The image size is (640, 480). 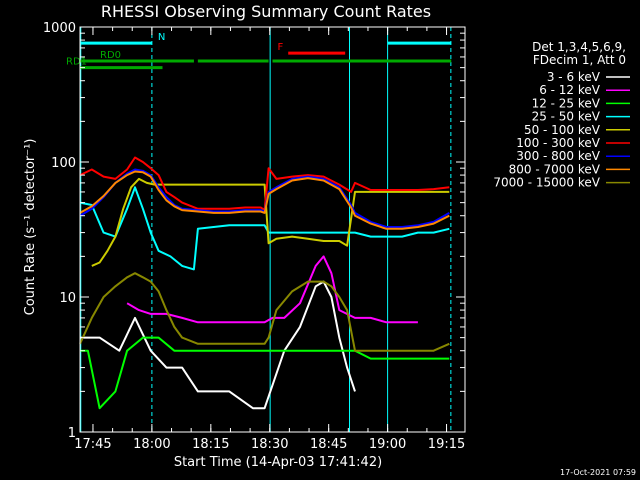 I want to click on legend-label-2: 12 - 25 keV, so click(x=566, y=103).